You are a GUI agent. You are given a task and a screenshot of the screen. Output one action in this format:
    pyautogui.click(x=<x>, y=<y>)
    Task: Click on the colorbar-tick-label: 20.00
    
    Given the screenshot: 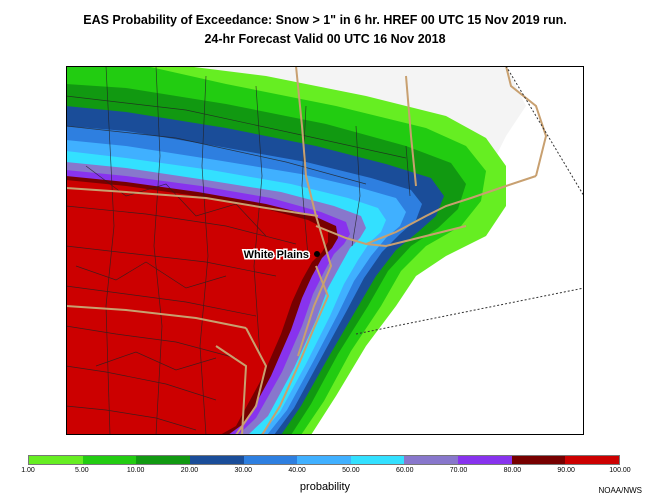 What is the action you would take?
    pyautogui.click(x=189, y=470)
    